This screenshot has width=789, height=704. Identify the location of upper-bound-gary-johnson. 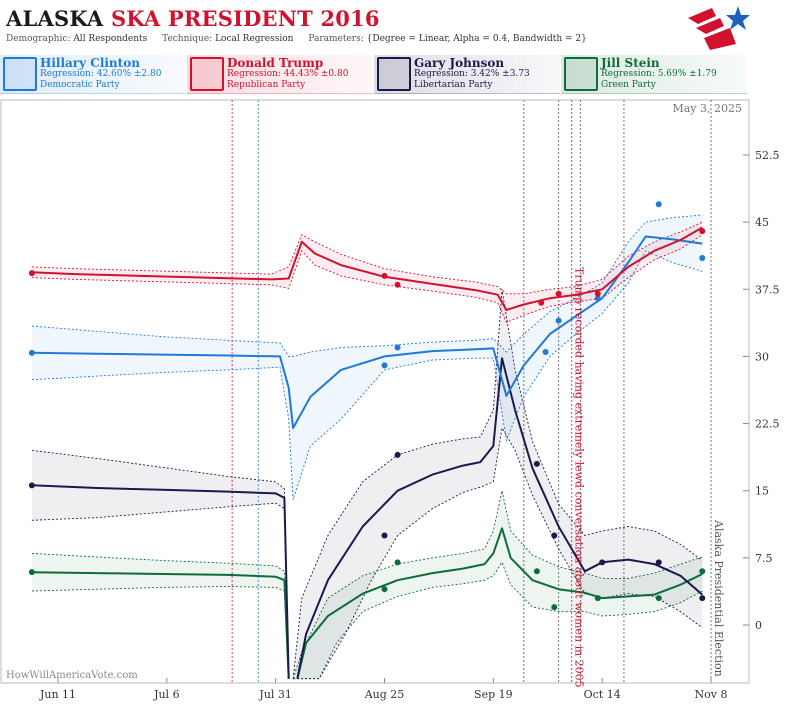
(160, 564).